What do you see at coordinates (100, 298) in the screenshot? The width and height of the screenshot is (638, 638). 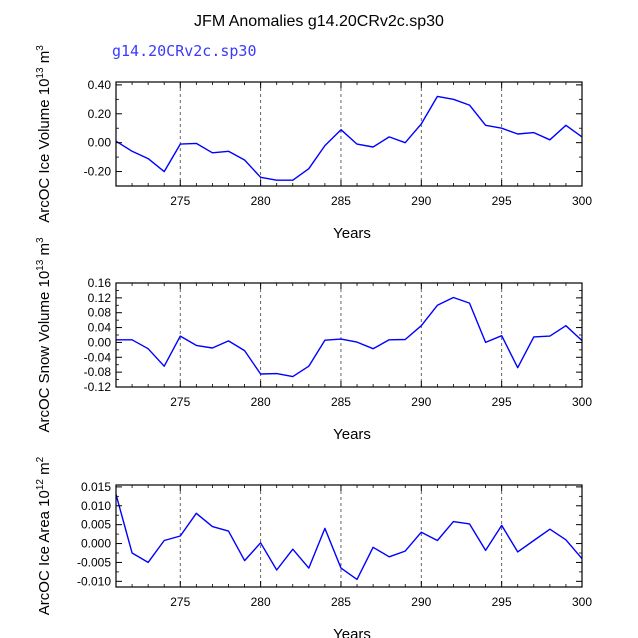 I see `y-tick-label: 0.12` at bounding box center [100, 298].